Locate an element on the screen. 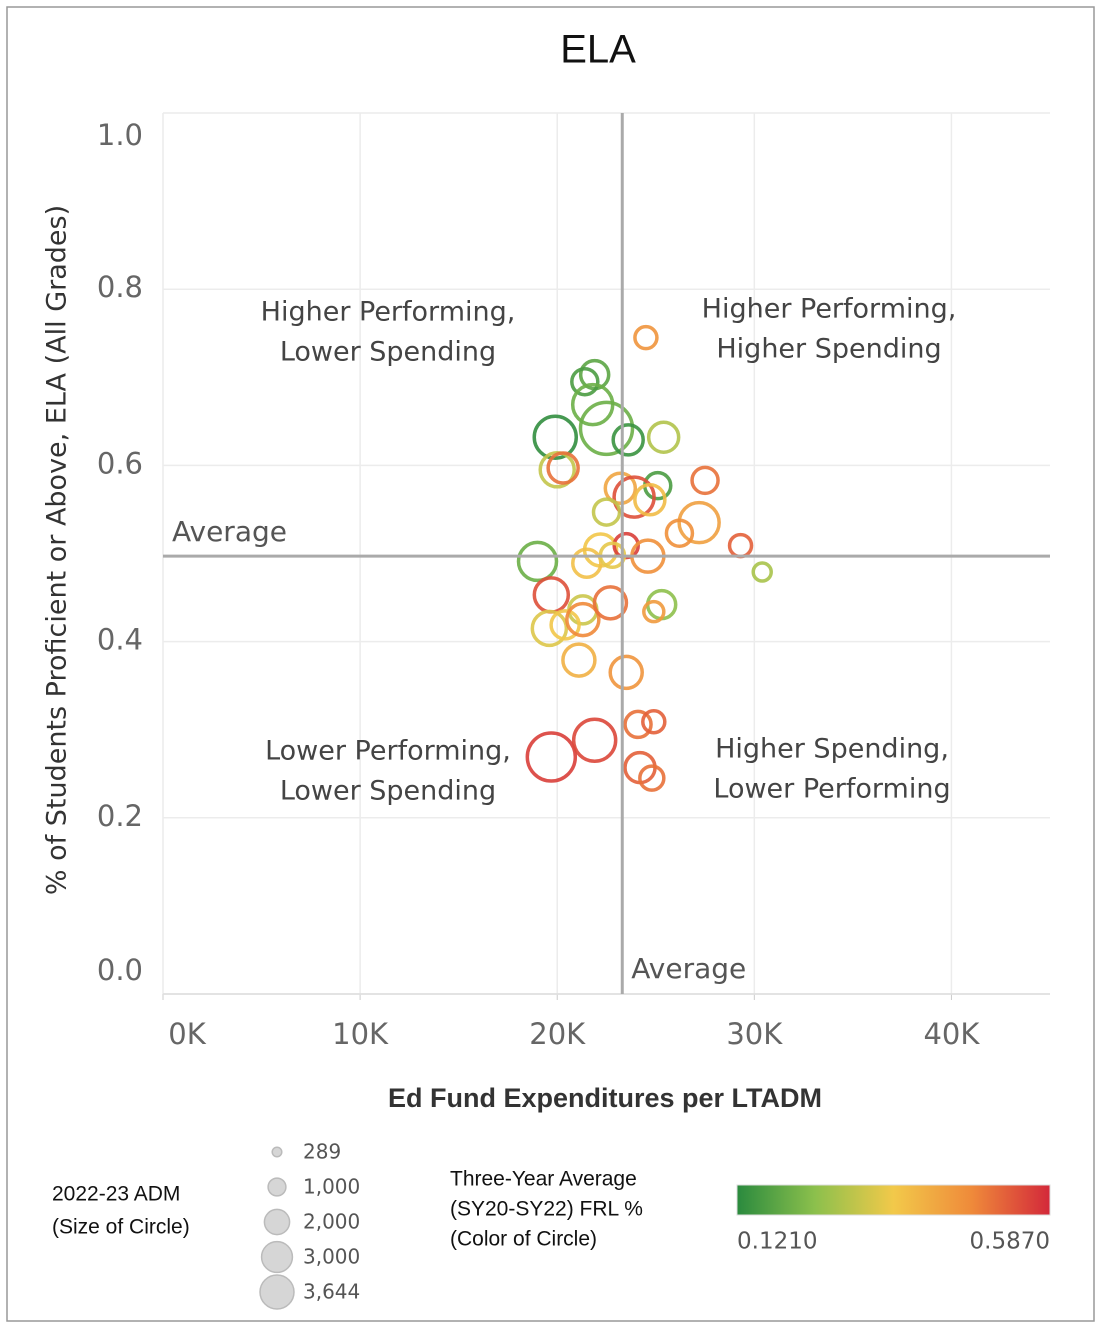 Image resolution: width=1099 pixels, height=1323 pixels. quadrant-label: Lower Performing, is located at coordinates (388, 751).